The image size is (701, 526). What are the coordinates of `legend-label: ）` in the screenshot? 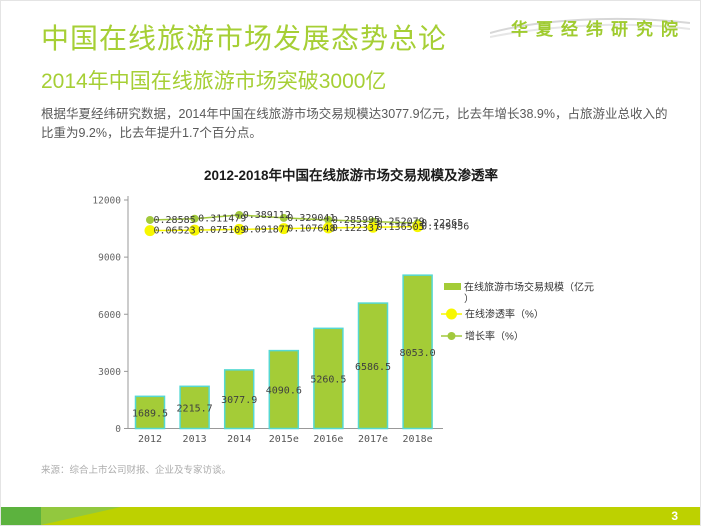 It's located at (469, 299).